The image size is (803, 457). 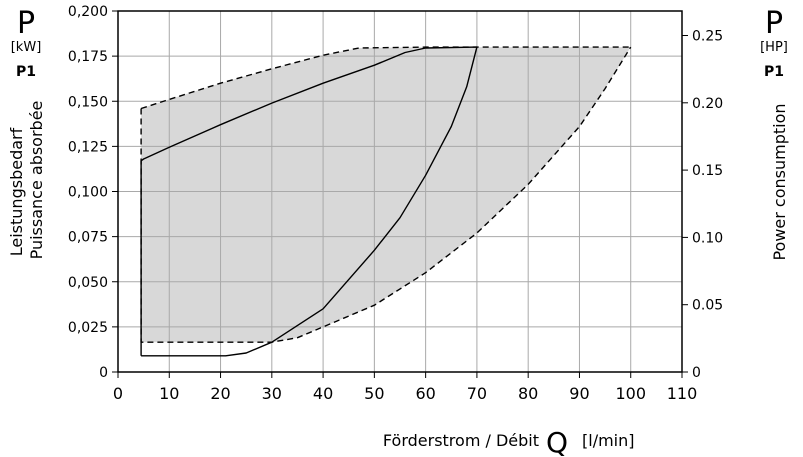 I want to click on right-tick-label-1: 0.05, so click(x=707, y=306).